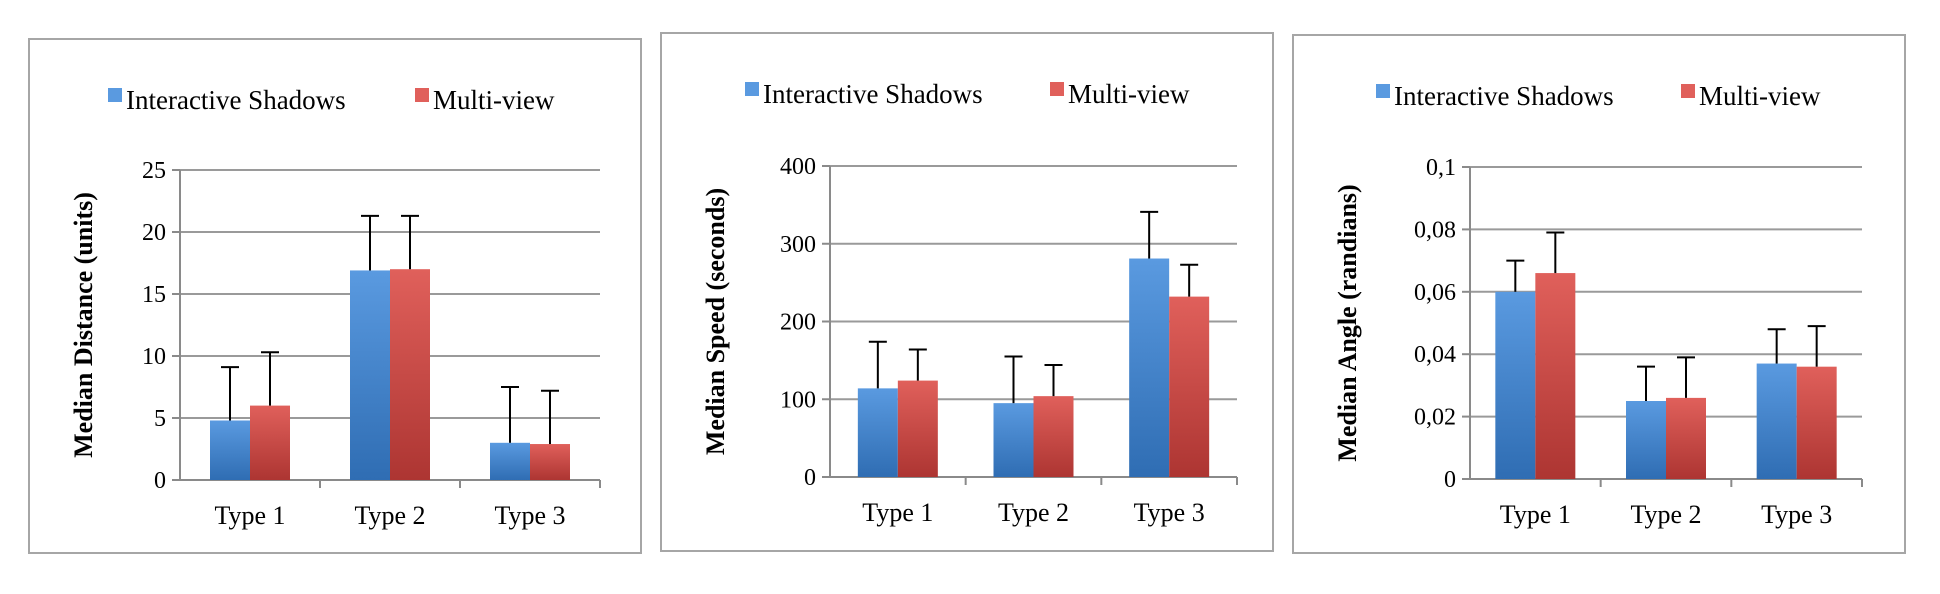 The image size is (1940, 594). I want to click on y-axis-label: Median Distance (units), so click(83, 325).